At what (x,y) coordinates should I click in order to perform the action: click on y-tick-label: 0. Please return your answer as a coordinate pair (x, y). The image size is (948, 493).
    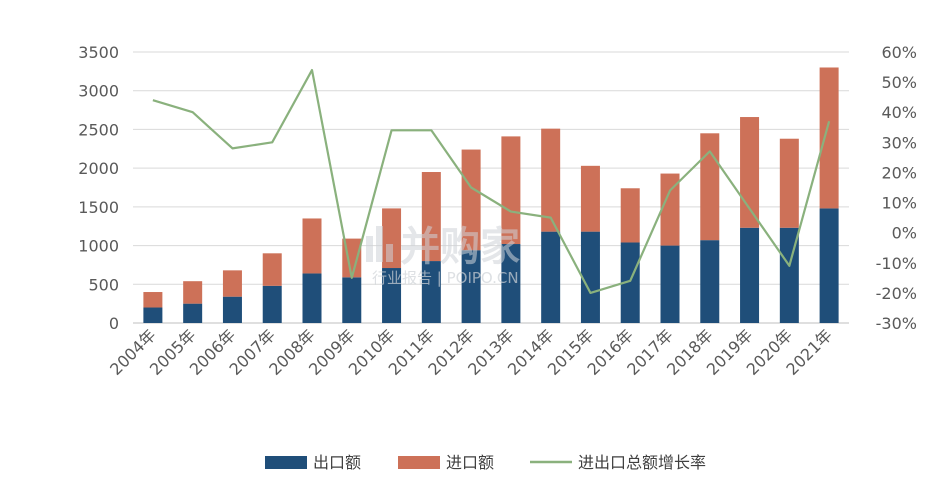
    Looking at the image, I should click on (114, 323).